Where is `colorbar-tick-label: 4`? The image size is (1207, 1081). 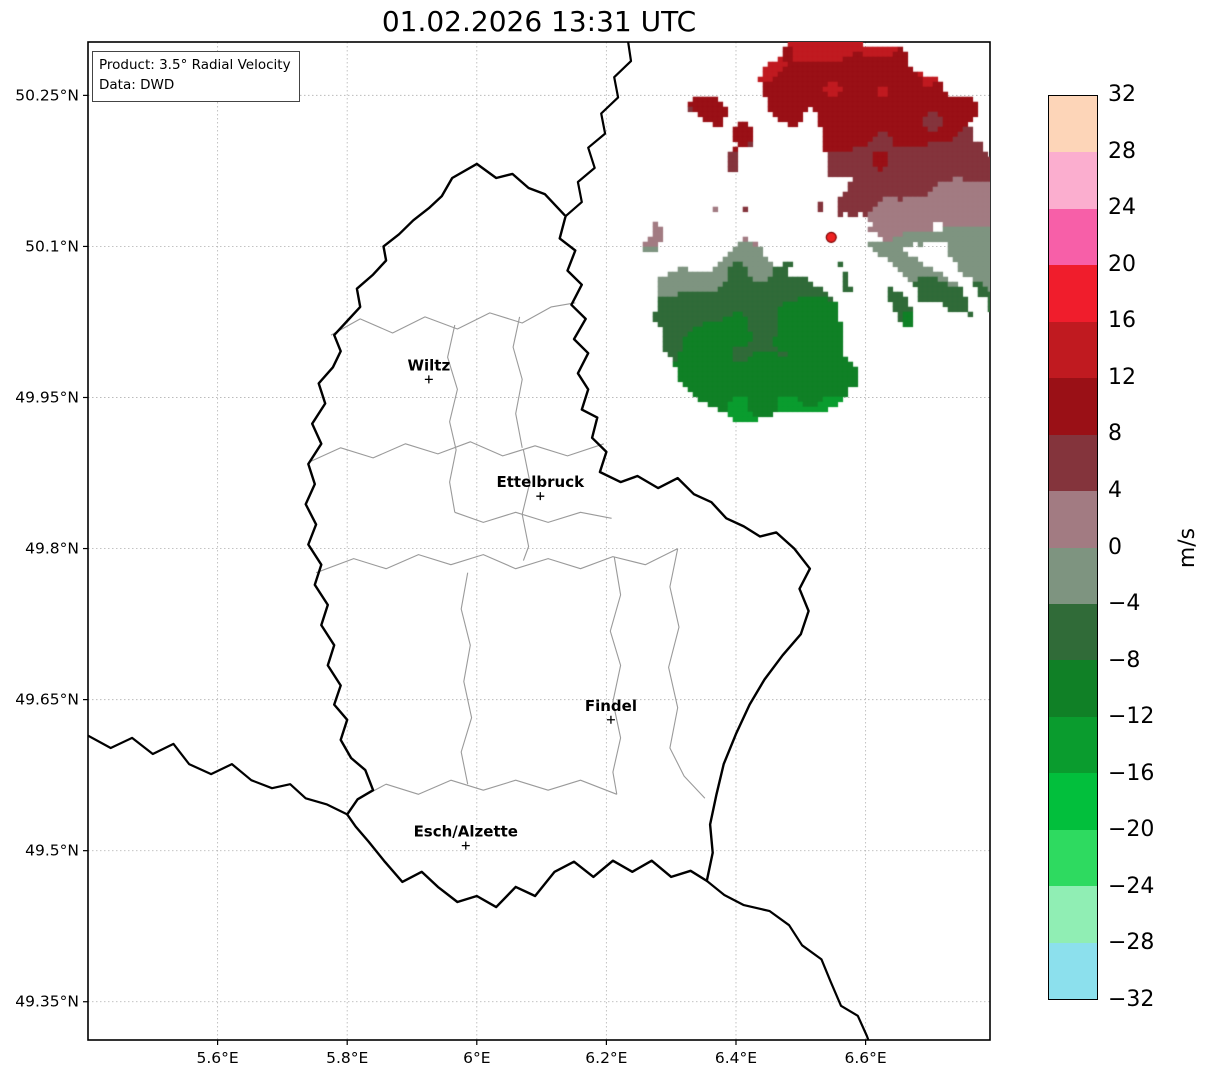
colorbar-tick-label: 4 is located at coordinates (1115, 490).